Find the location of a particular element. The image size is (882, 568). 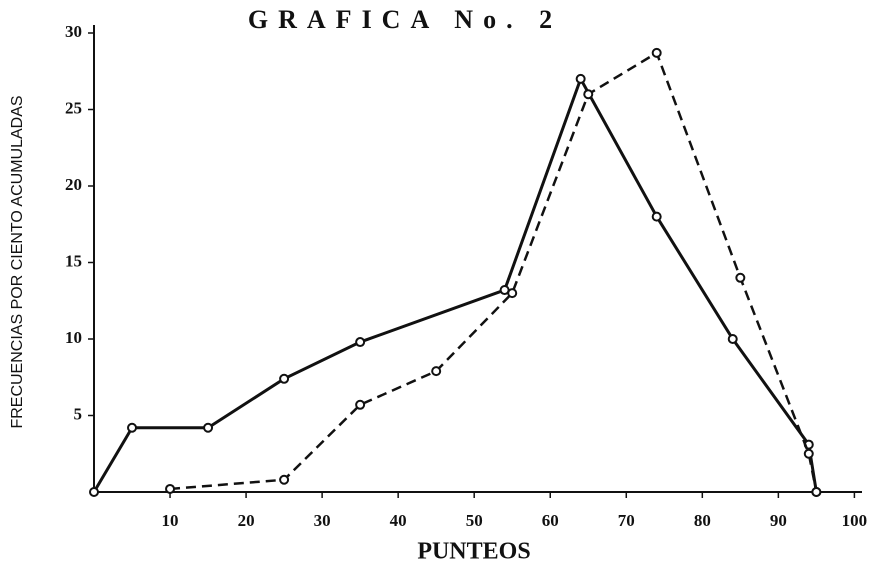

chart-title: GRAFICA No. 2 is located at coordinates (405, 19).